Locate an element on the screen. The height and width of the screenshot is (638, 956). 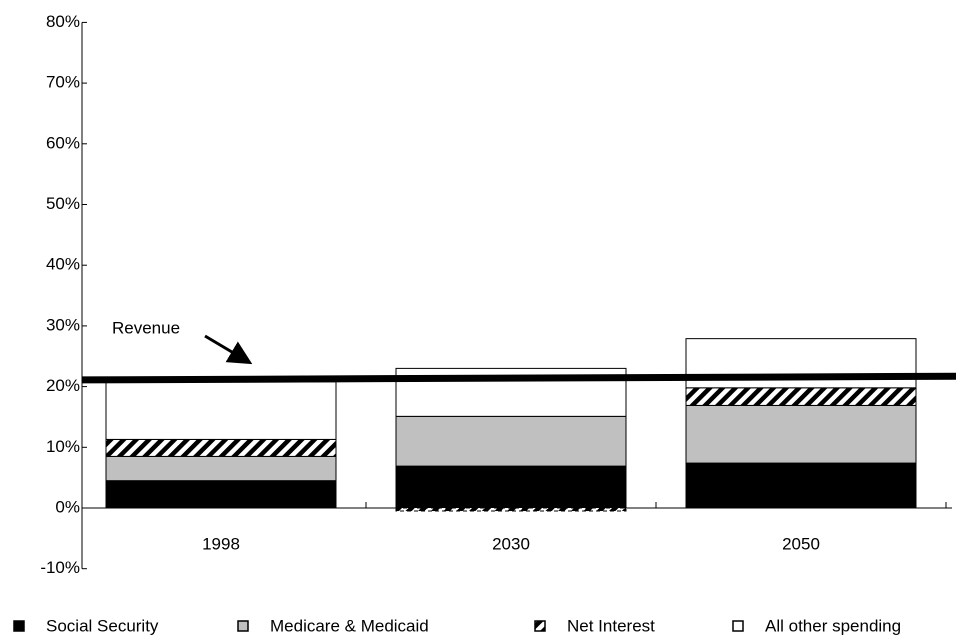
x-tick-label: 1998 is located at coordinates (221, 543).